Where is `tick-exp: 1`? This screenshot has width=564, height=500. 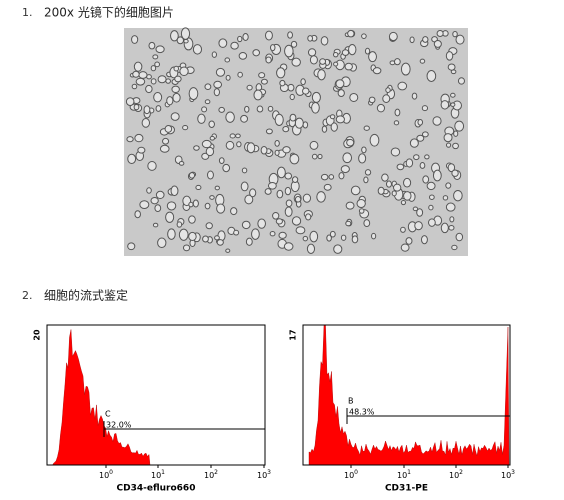
tick-exp: 1 is located at coordinates (163, 472).